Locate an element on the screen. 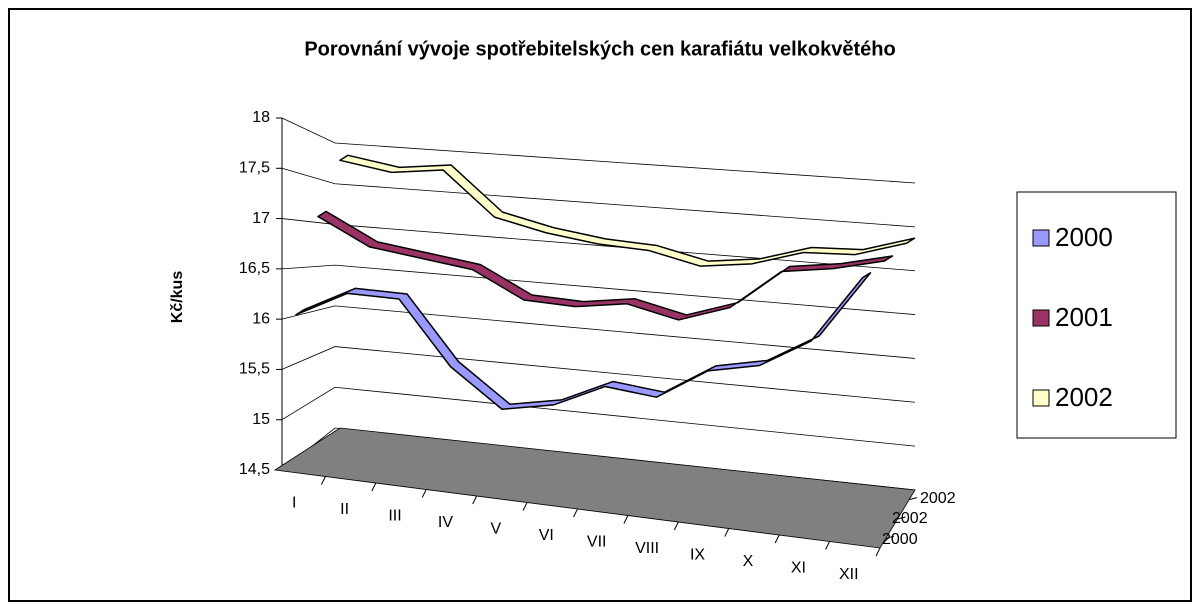 This screenshot has height=610, width=1200. x-tick-label: II is located at coordinates (344, 509).